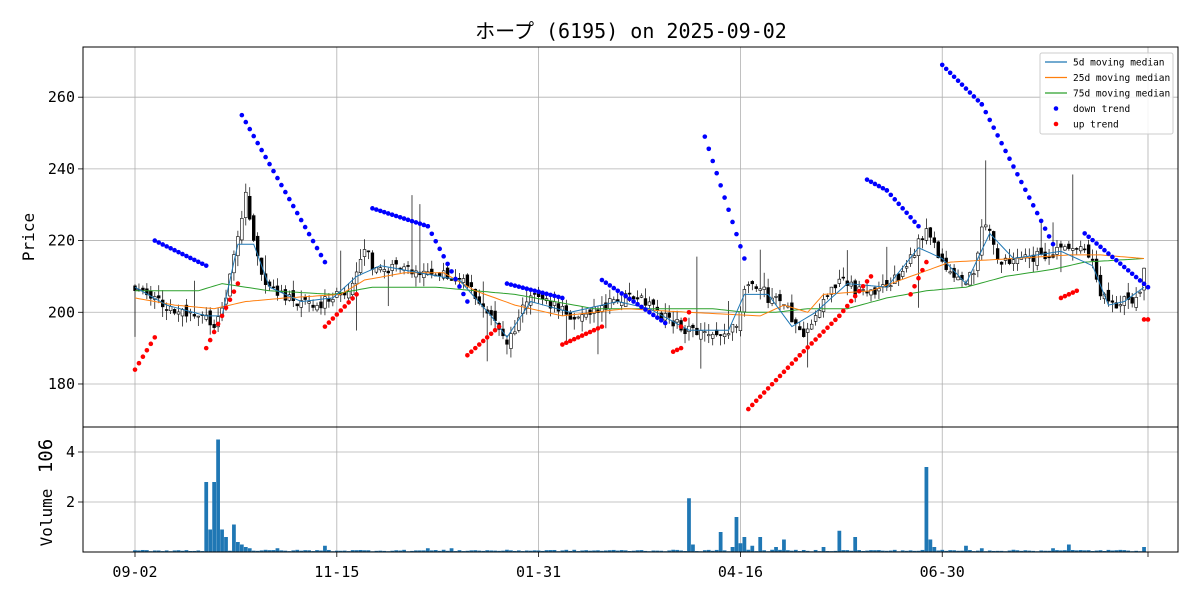 This screenshot has height=600, width=1200. What do you see at coordinates (1101, 109) in the screenshot?
I see `legend-entry-label: down trend` at bounding box center [1101, 109].